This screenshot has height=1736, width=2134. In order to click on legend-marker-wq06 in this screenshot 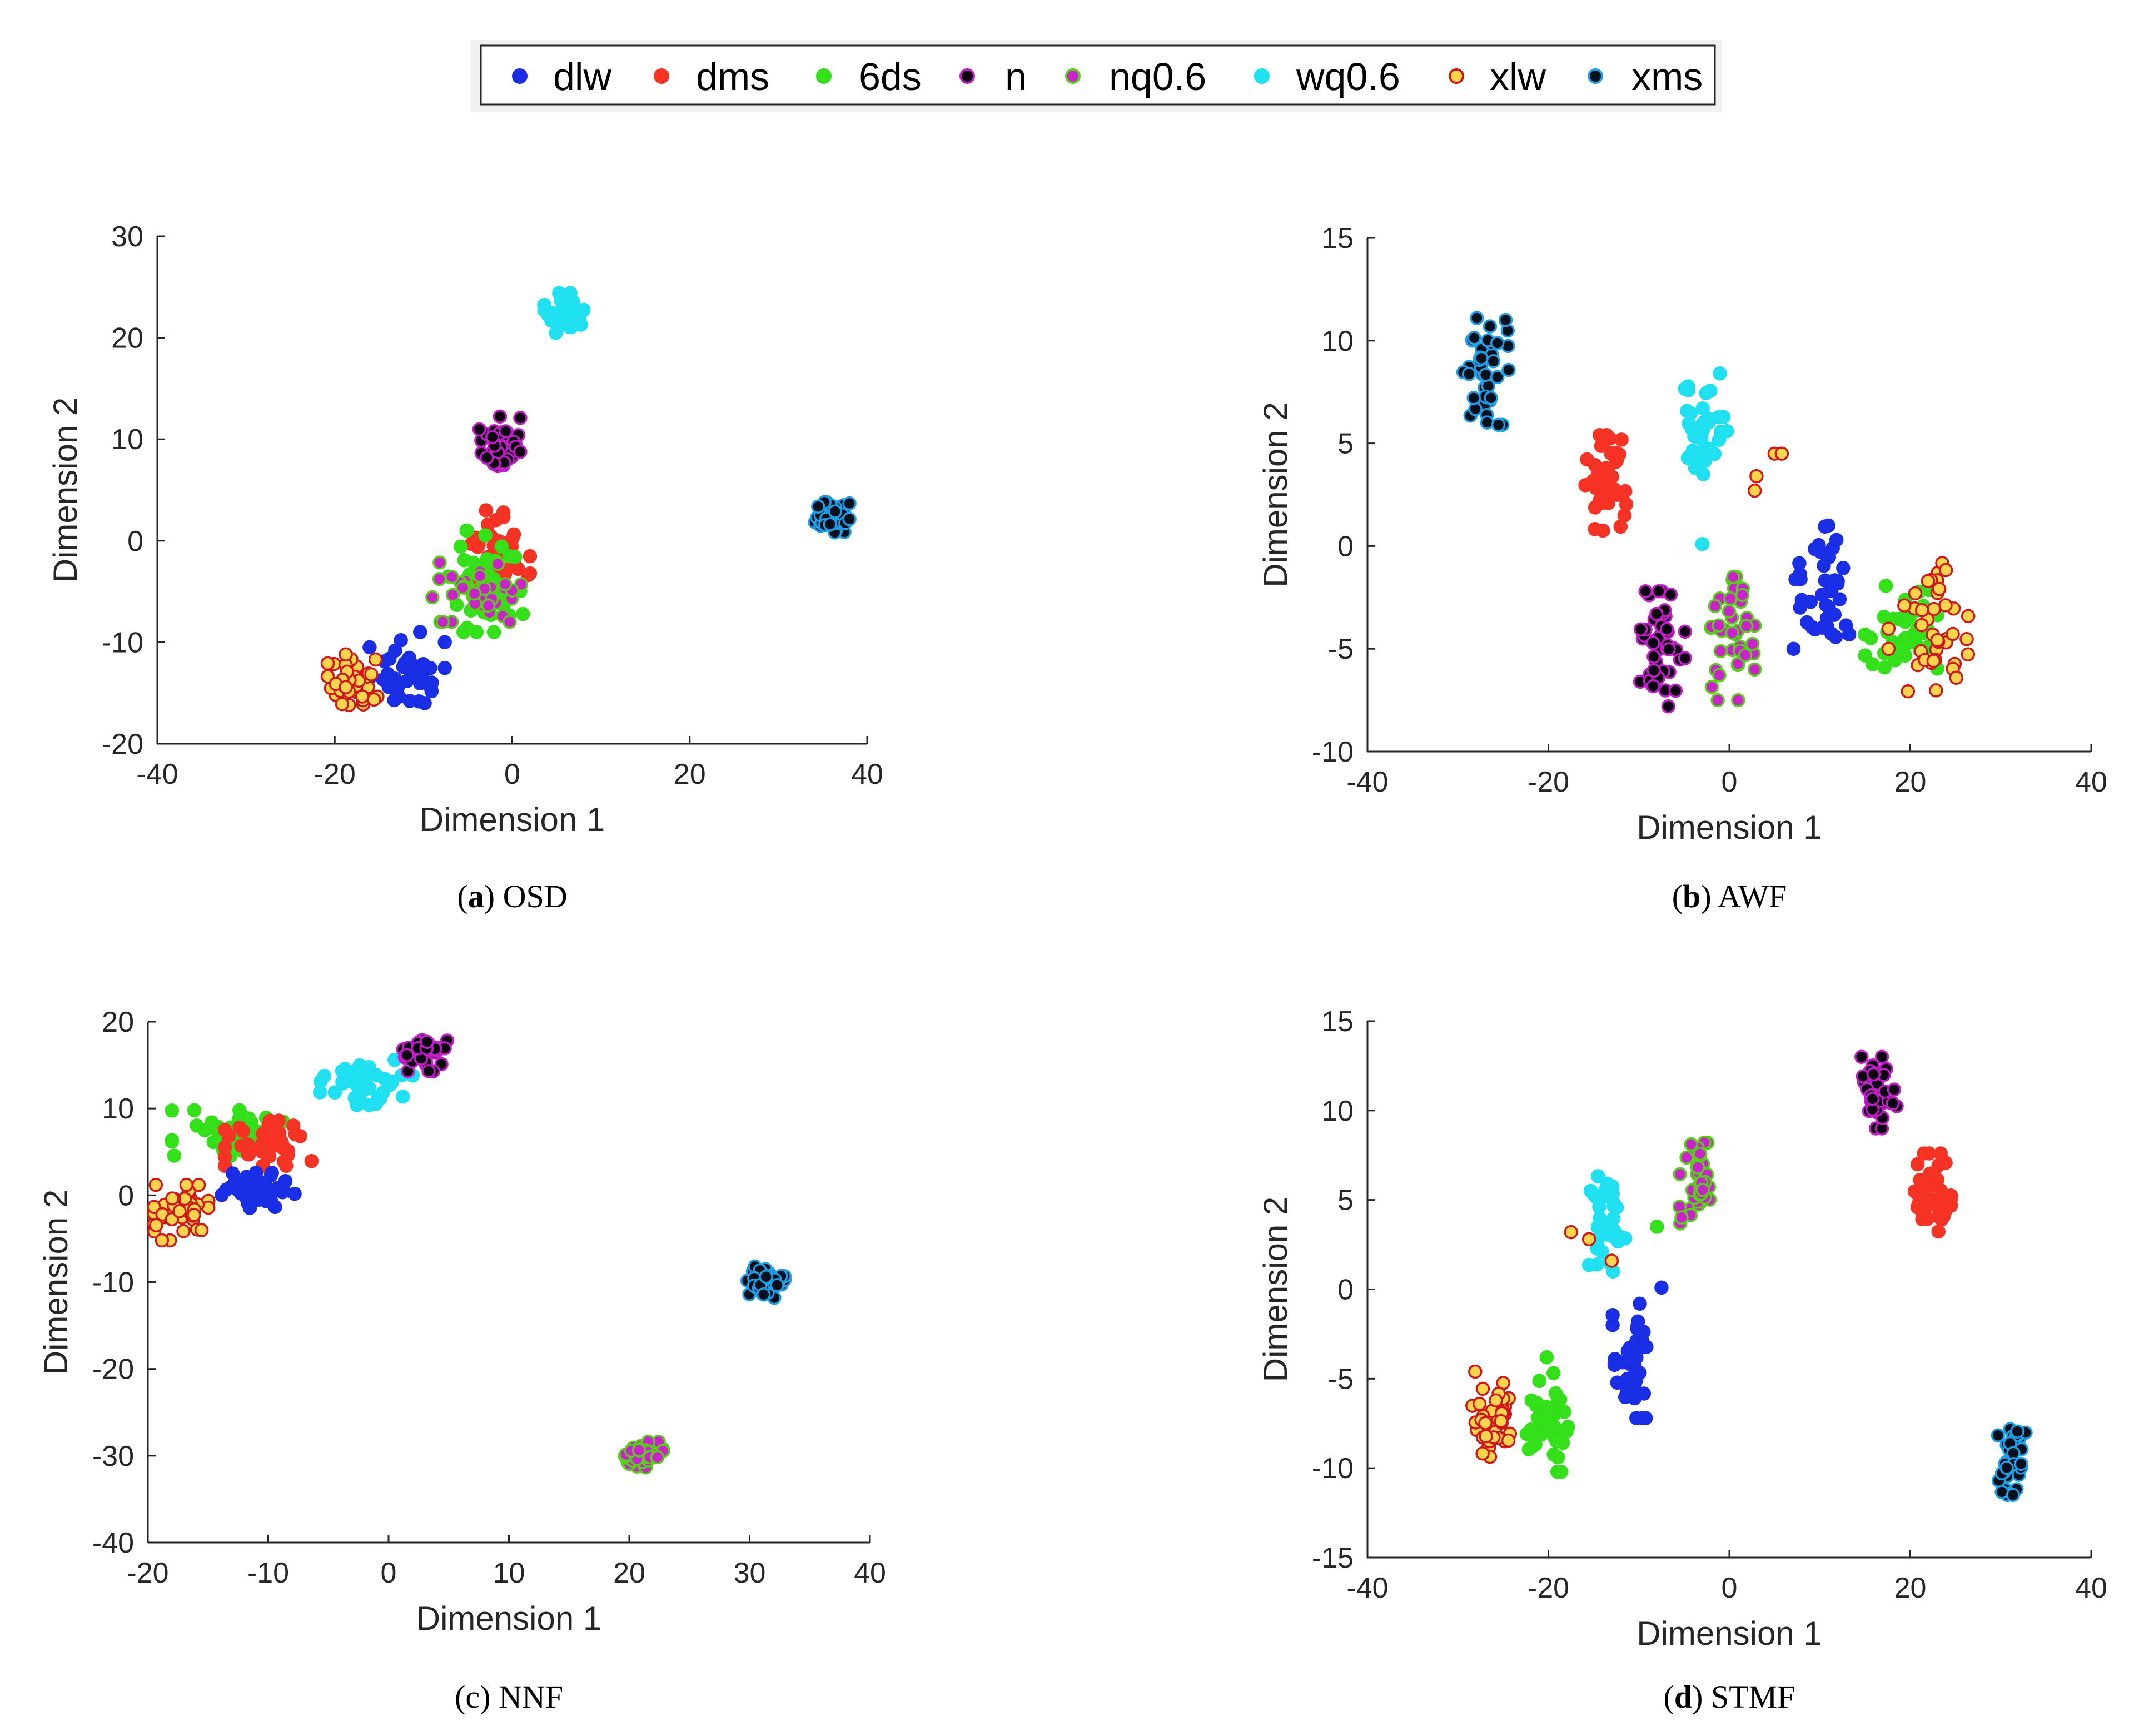, I will do `click(1262, 76)`.